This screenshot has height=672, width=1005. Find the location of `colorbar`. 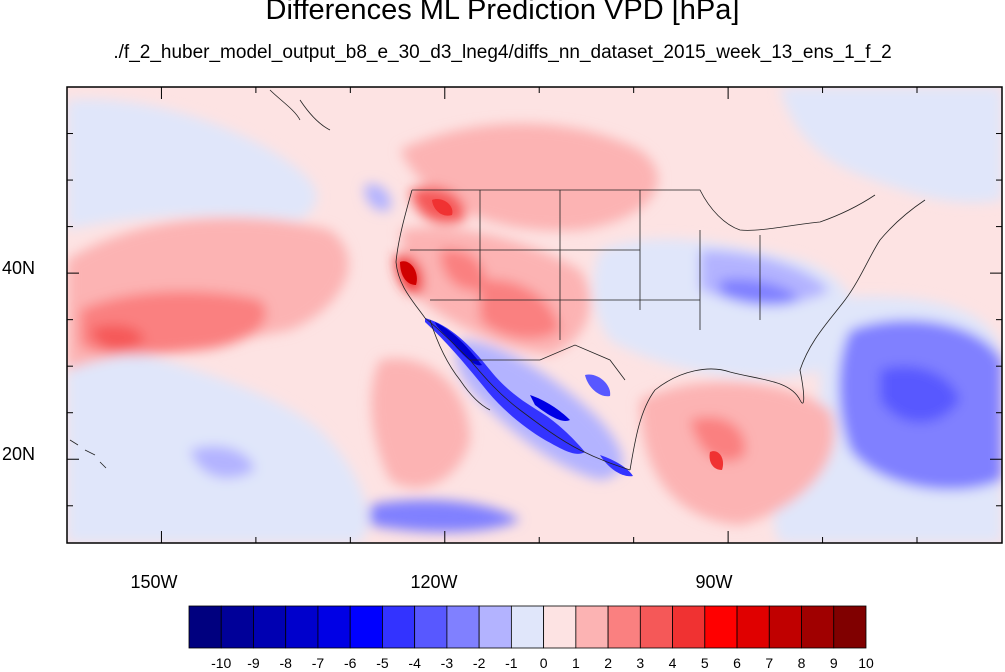

colorbar is located at coordinates (527, 627).